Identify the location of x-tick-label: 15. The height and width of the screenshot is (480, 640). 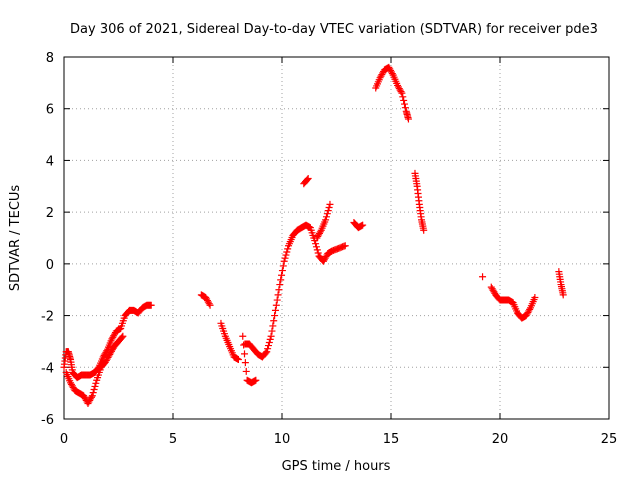
(391, 439).